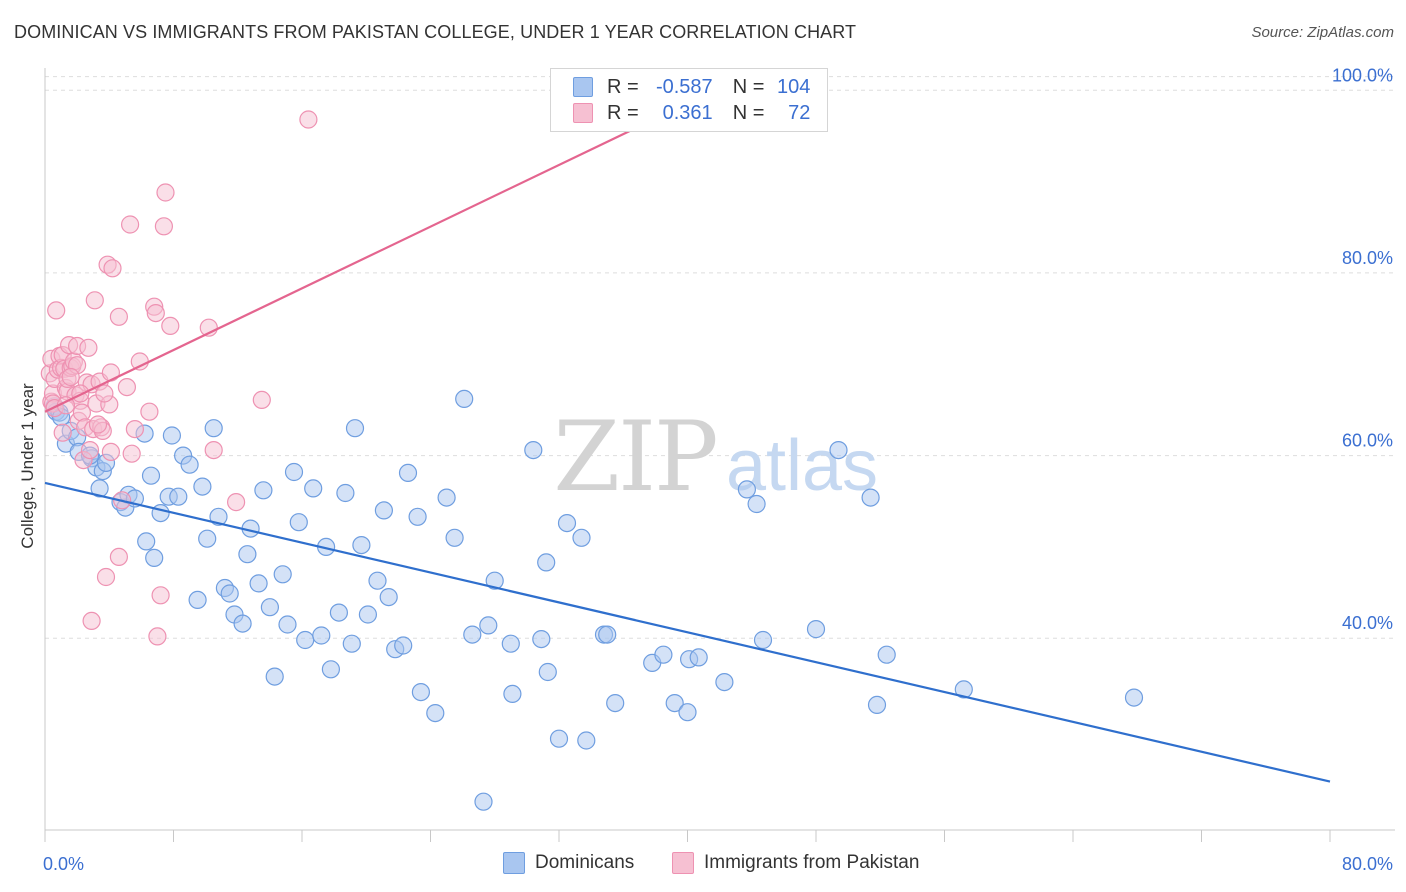  I want to click on legend-label-dominicans: Dominicans, so click(585, 862).